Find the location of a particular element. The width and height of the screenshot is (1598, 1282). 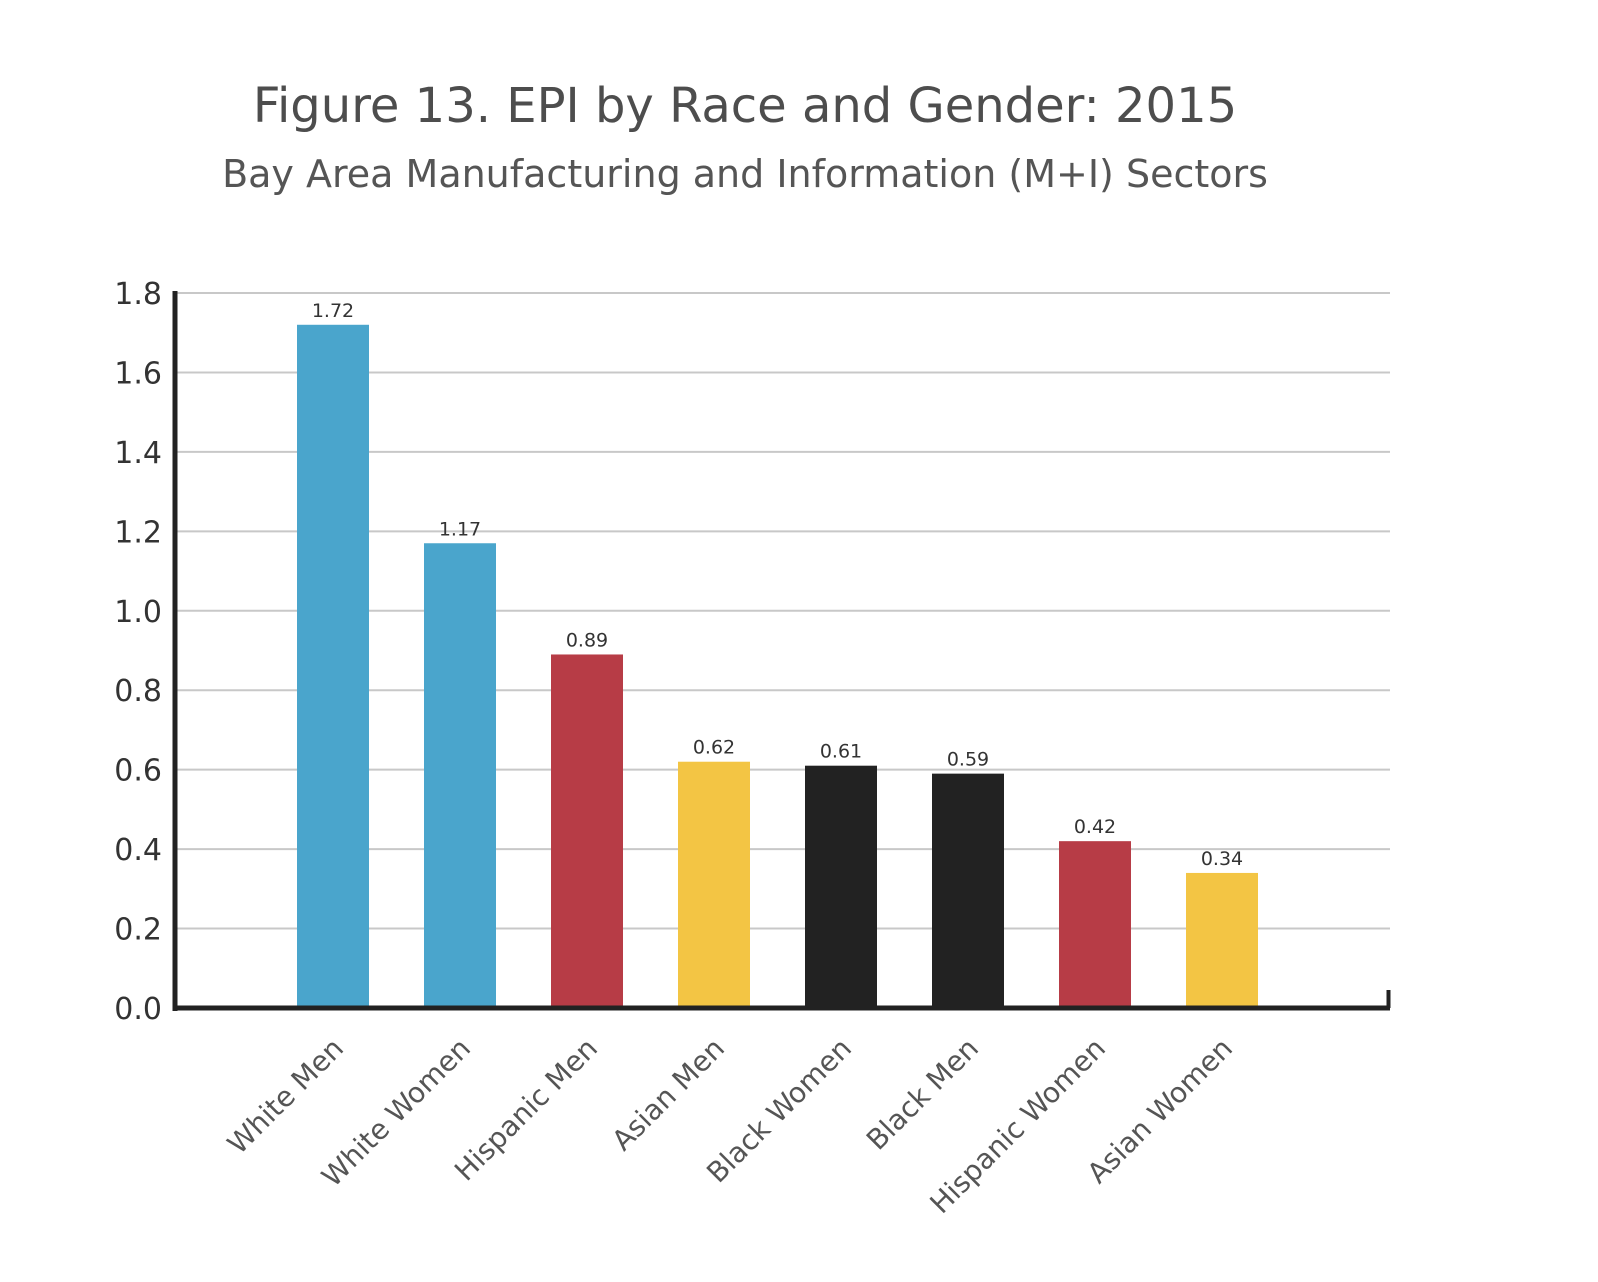

x-tick-label: Asian Men is located at coordinates (667, 1094).